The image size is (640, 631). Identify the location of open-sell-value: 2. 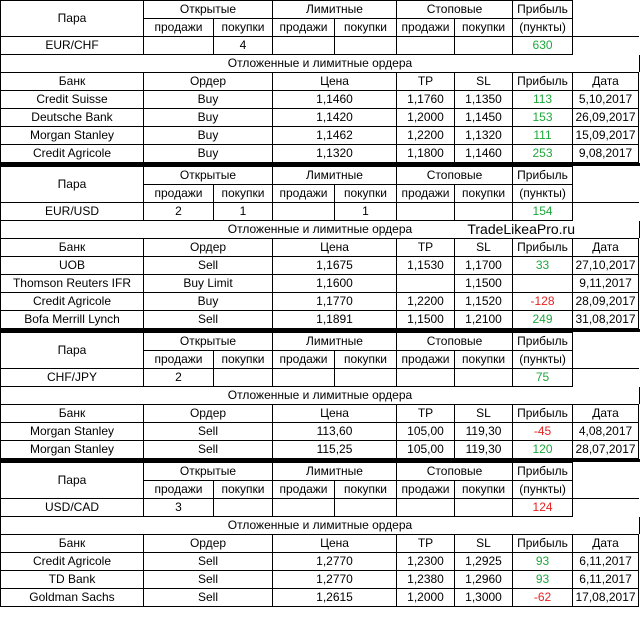
(178, 377).